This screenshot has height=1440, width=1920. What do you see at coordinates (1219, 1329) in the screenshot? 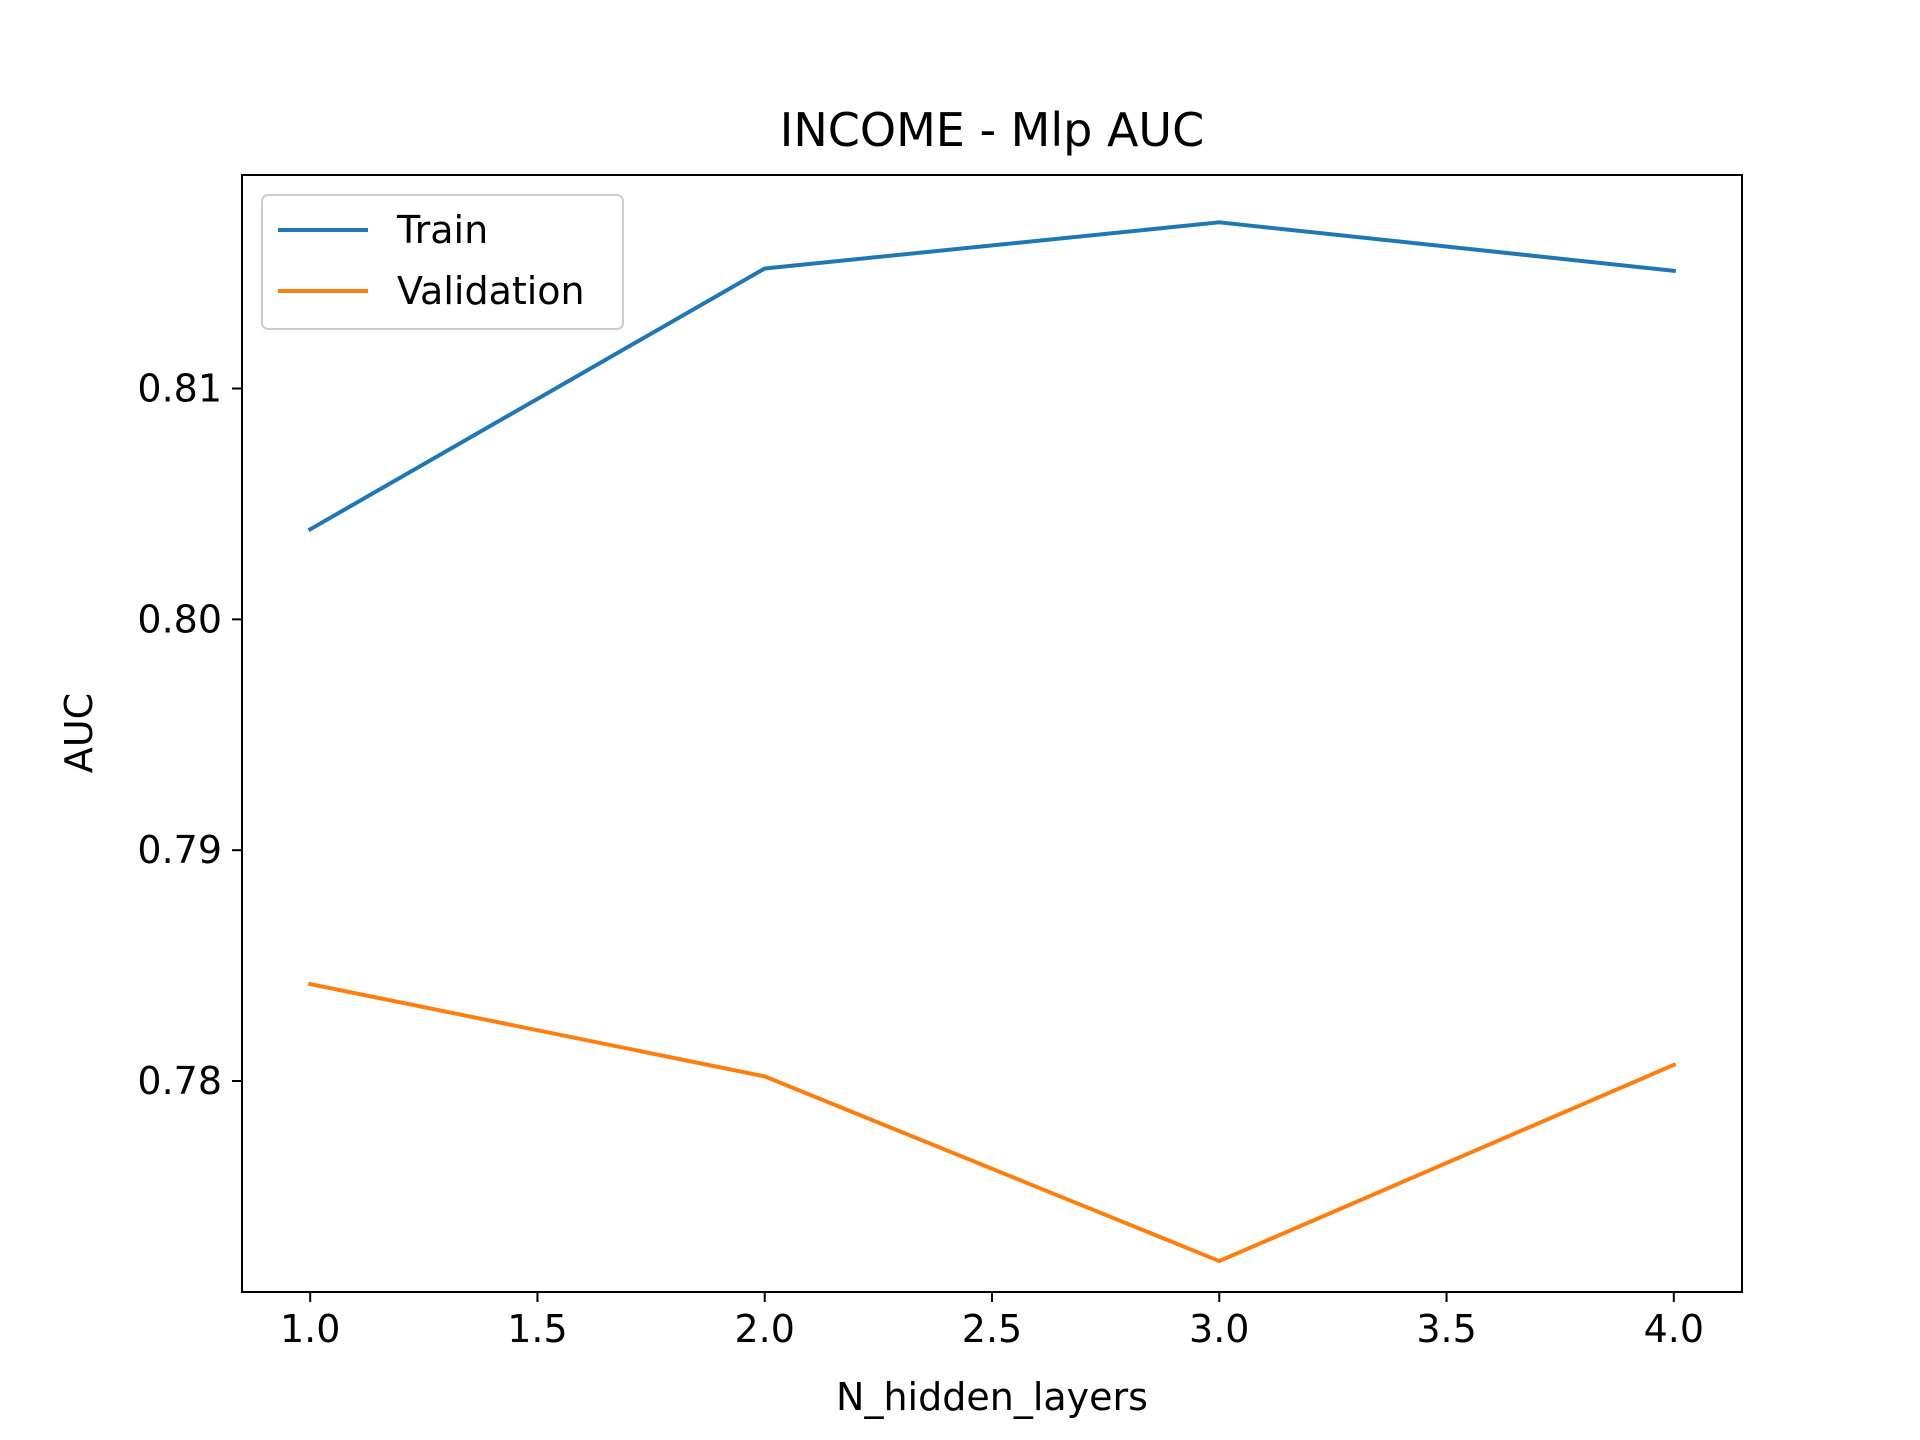
I see `x-tick-label: 3.0` at bounding box center [1219, 1329].